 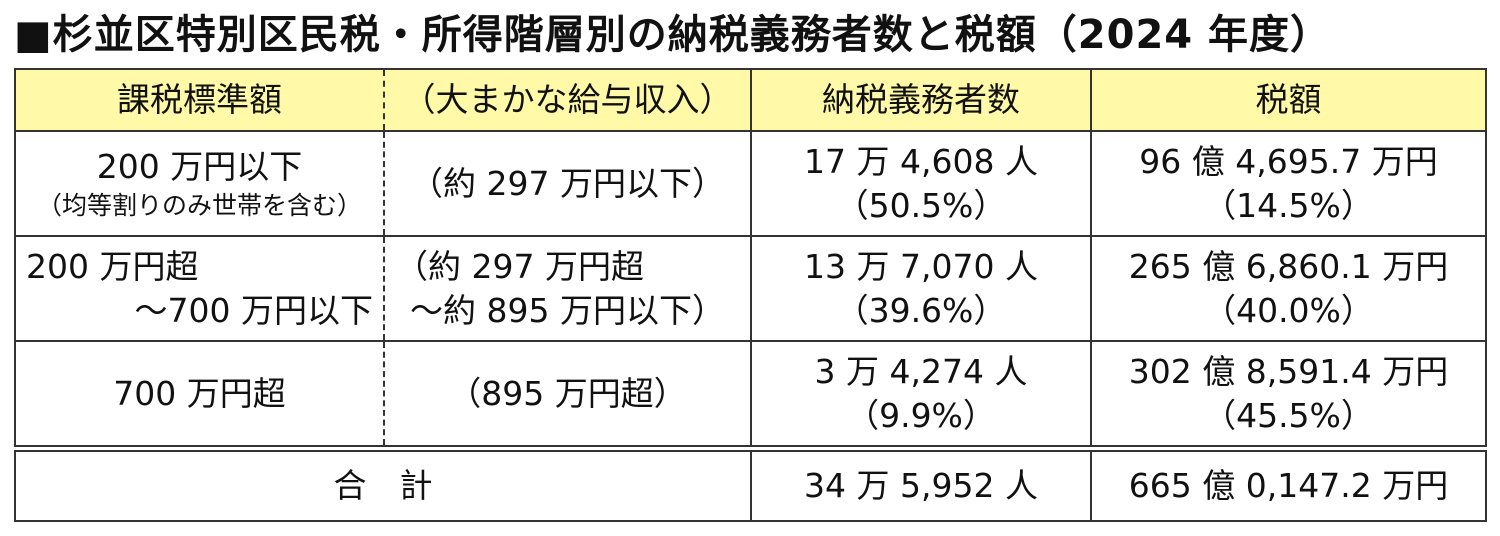 What do you see at coordinates (921, 484) in the screenshot?
I see `total-taxpayers: 34 万 5,952 人` at bounding box center [921, 484].